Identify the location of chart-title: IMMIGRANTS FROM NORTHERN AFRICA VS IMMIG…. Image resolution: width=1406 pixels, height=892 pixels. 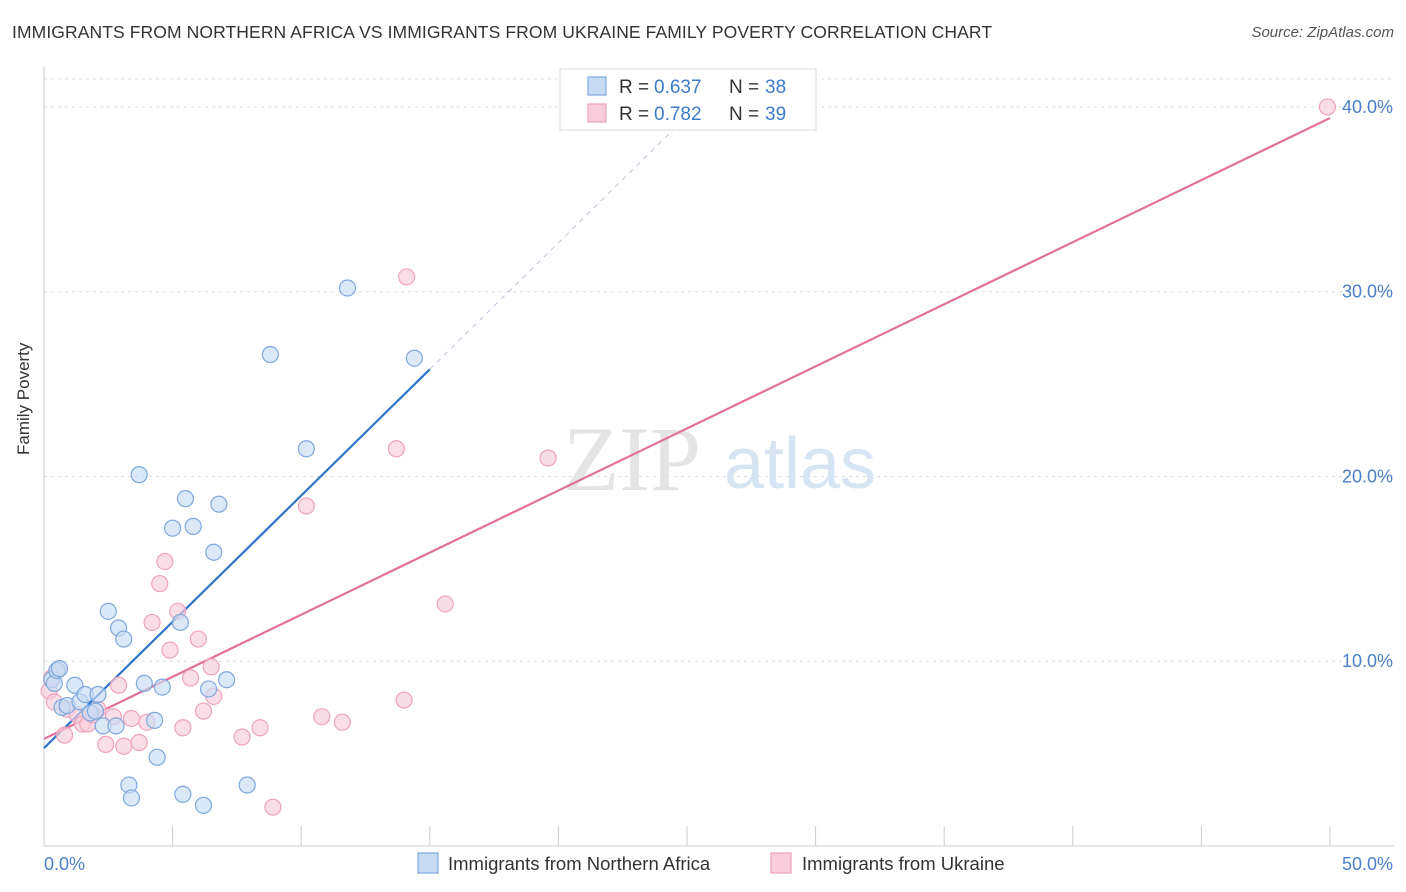
(502, 32).